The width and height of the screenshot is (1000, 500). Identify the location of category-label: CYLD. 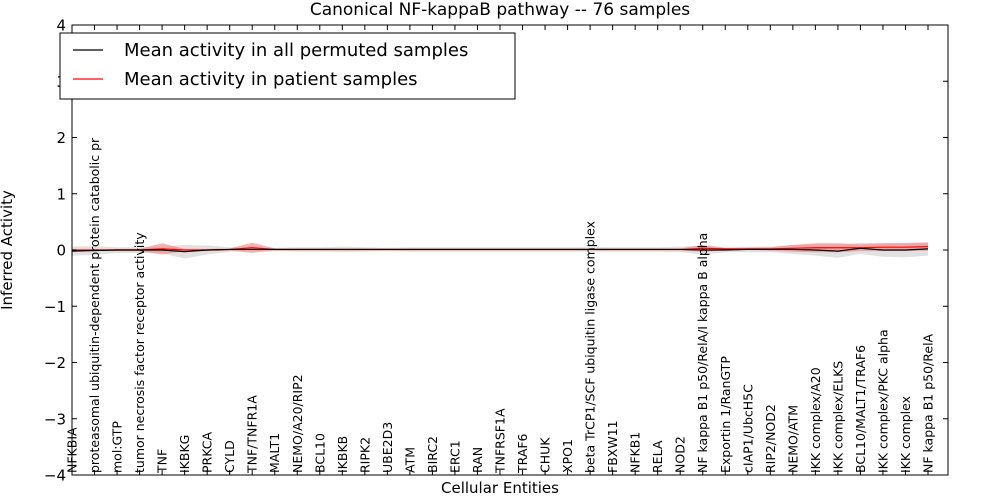
(229, 456).